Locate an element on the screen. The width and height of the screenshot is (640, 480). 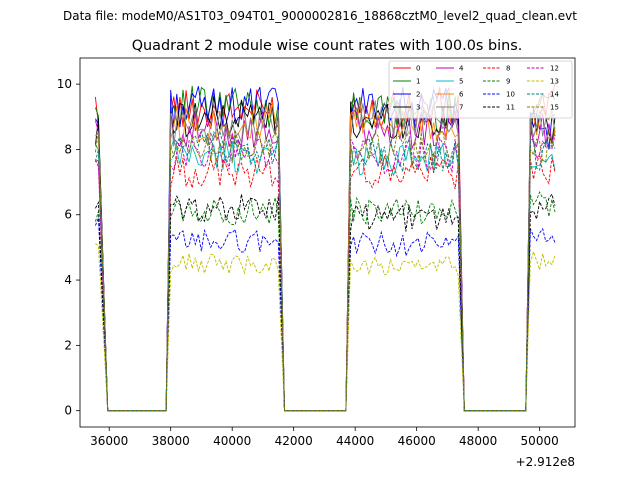
x-tick-label: 44000 is located at coordinates (355, 441).